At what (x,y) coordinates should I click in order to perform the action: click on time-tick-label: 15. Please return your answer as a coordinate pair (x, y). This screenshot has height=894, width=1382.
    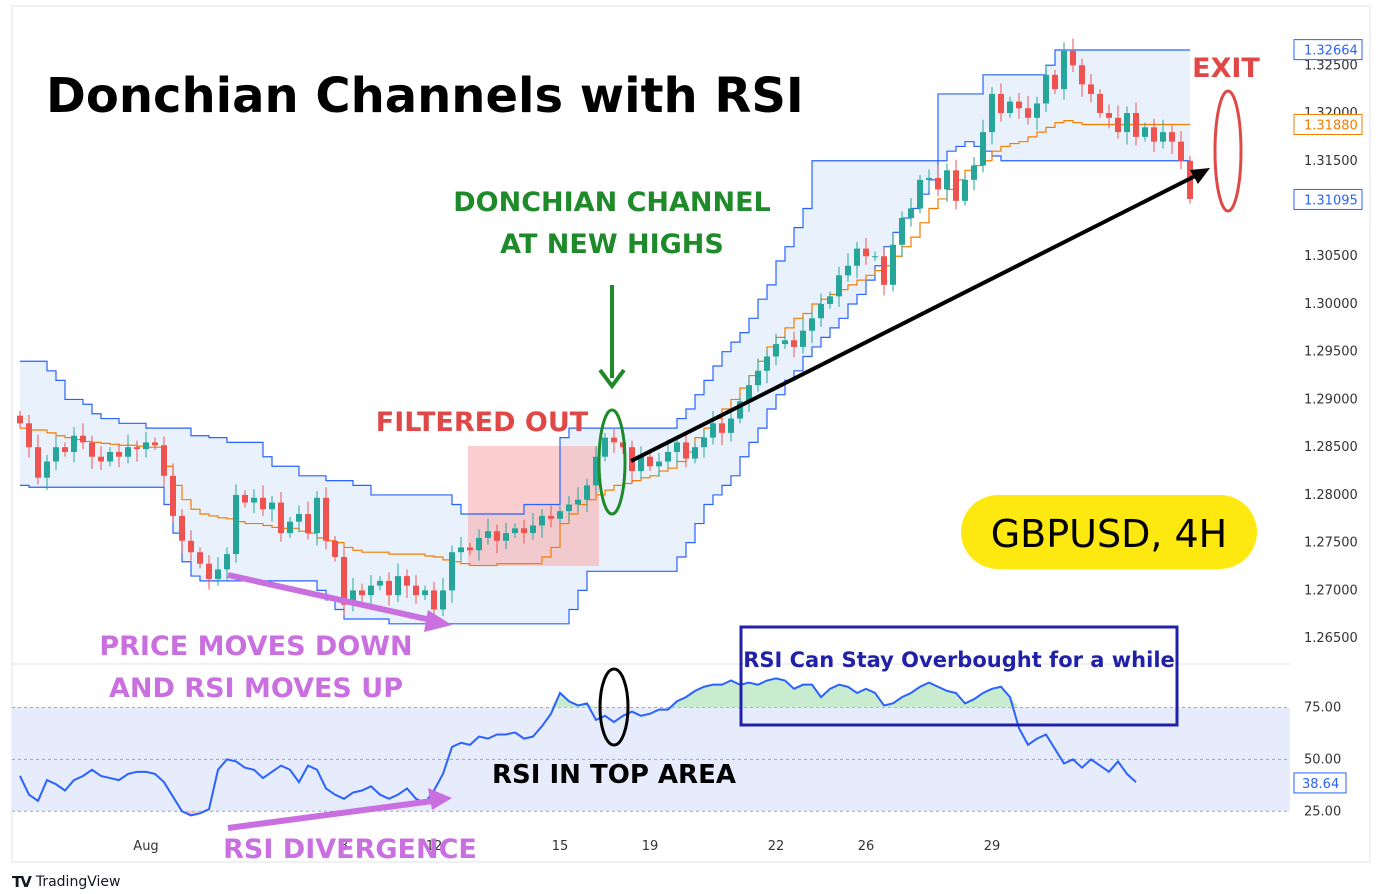
    Looking at the image, I should click on (560, 846).